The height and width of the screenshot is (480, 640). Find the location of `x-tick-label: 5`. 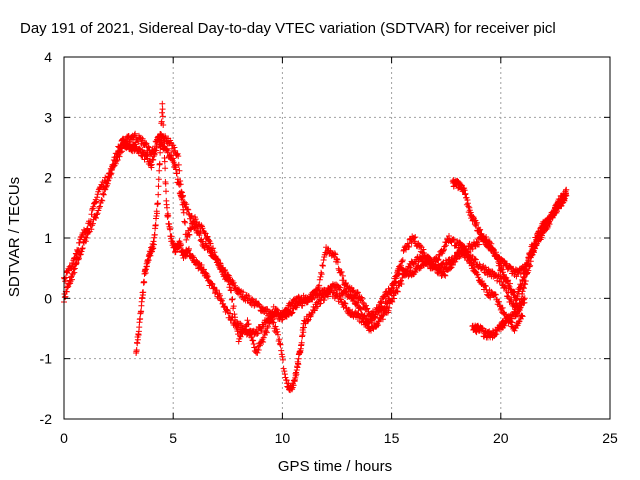

x-tick-label: 5 is located at coordinates (173, 438).